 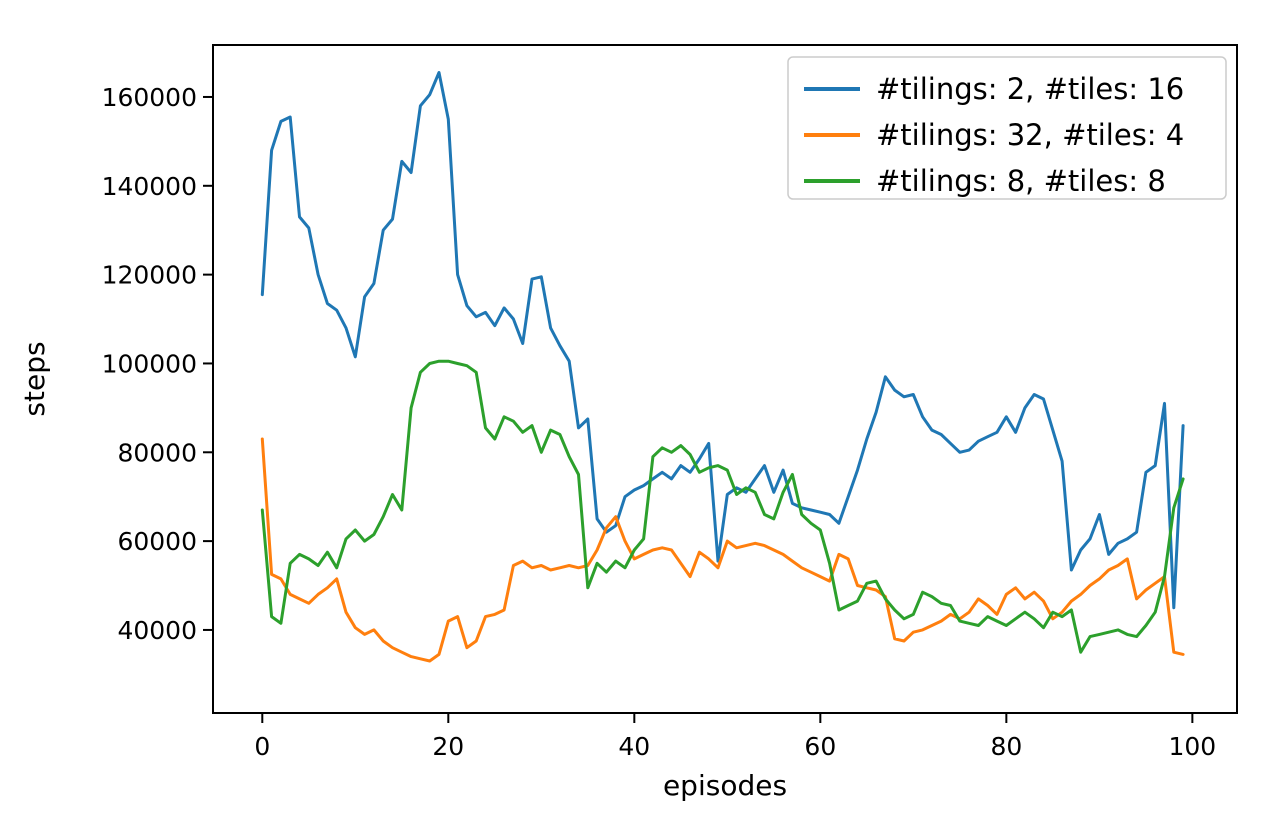 I want to click on x-tick-label: 20, so click(x=448, y=746).